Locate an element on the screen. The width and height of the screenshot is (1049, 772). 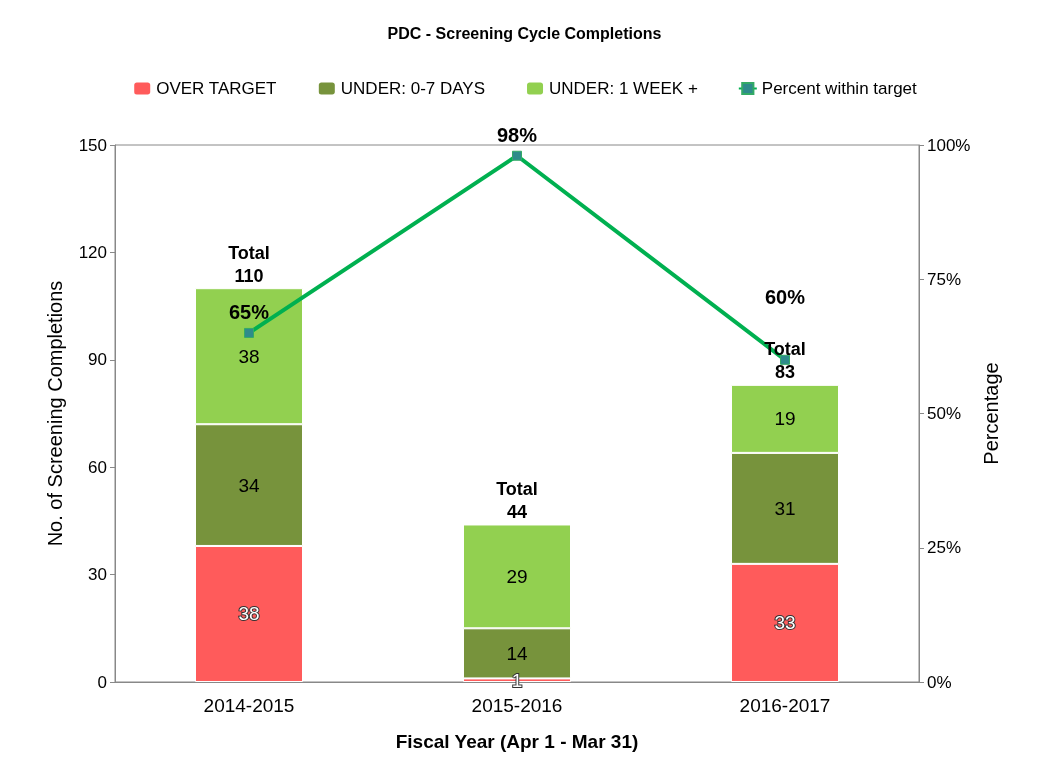
data-label: 19 is located at coordinates (785, 419).